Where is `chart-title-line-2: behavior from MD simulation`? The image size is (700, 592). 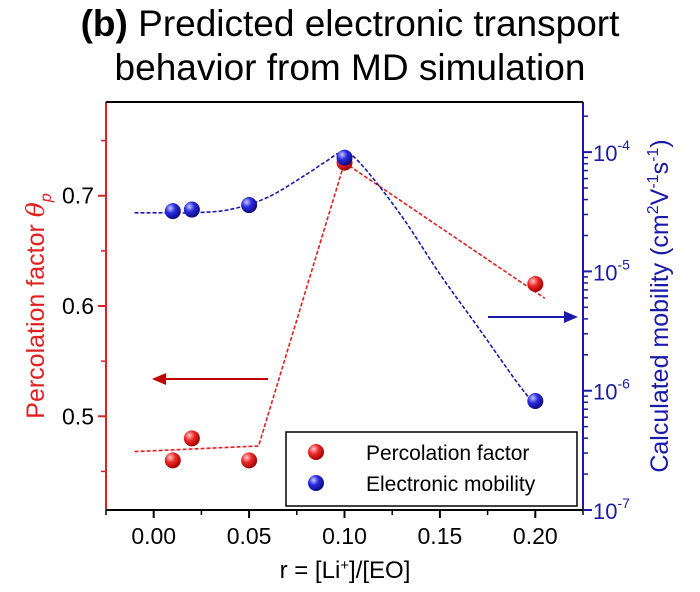
chart-title-line-2: behavior from MD simulation is located at coordinates (350, 67).